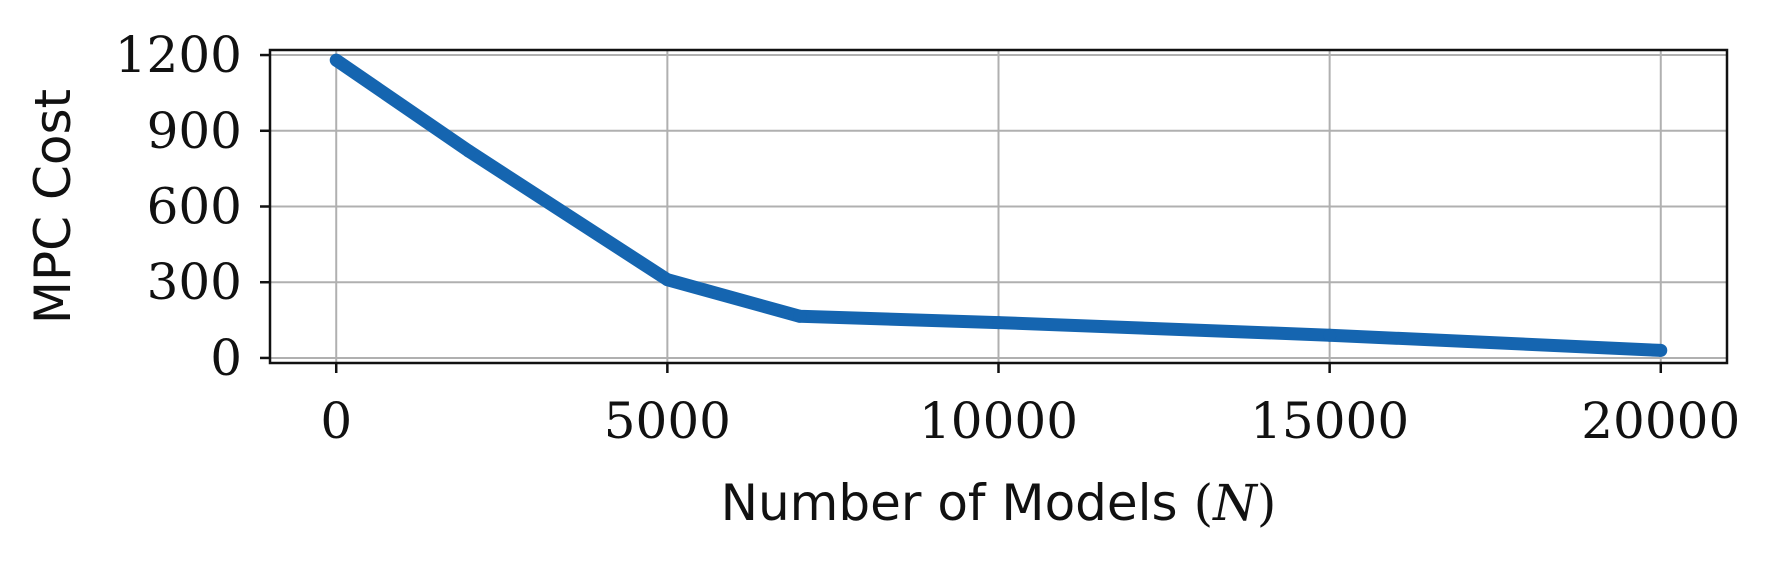  What do you see at coordinates (1329, 421) in the screenshot?
I see `x-tick-label: 15000` at bounding box center [1329, 421].